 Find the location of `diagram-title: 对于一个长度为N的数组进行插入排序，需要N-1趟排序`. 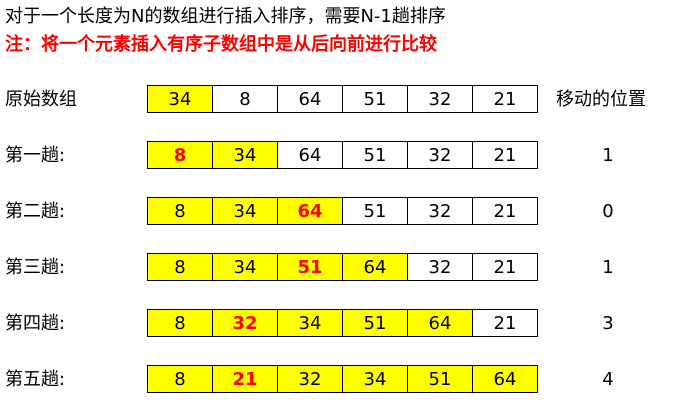

diagram-title: 对于一个长度为N的数组进行插入排序，需要N-1趟排序 is located at coordinates (225, 16).